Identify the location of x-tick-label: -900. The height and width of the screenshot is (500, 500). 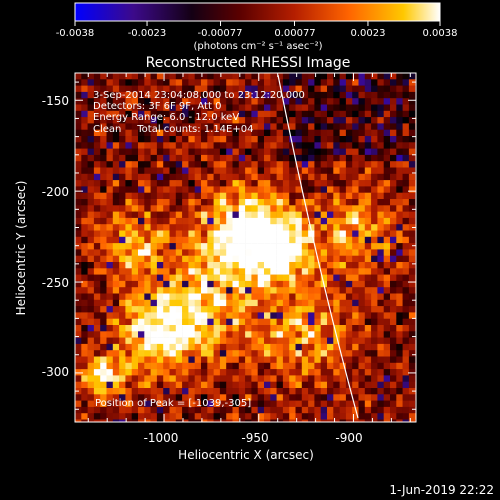
(348, 438).